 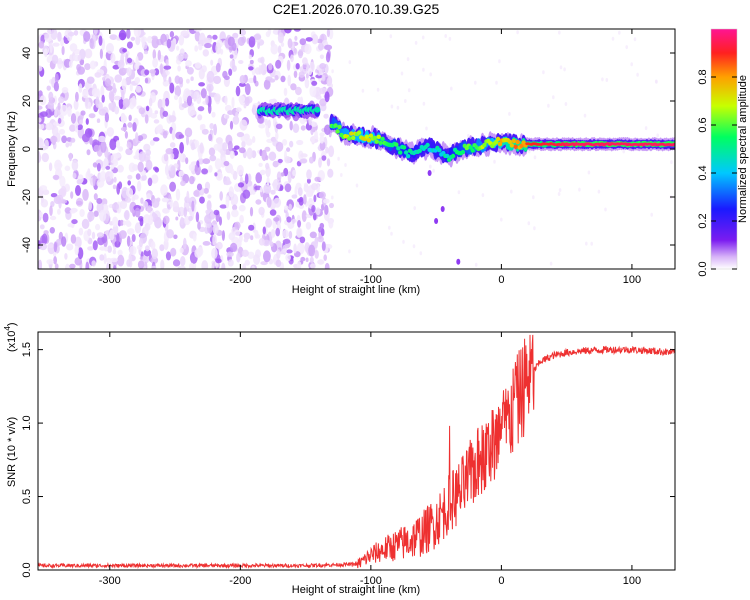 What do you see at coordinates (356, 9) in the screenshot?
I see `chart-title: C2E1.2026.070.10.39.G25` at bounding box center [356, 9].